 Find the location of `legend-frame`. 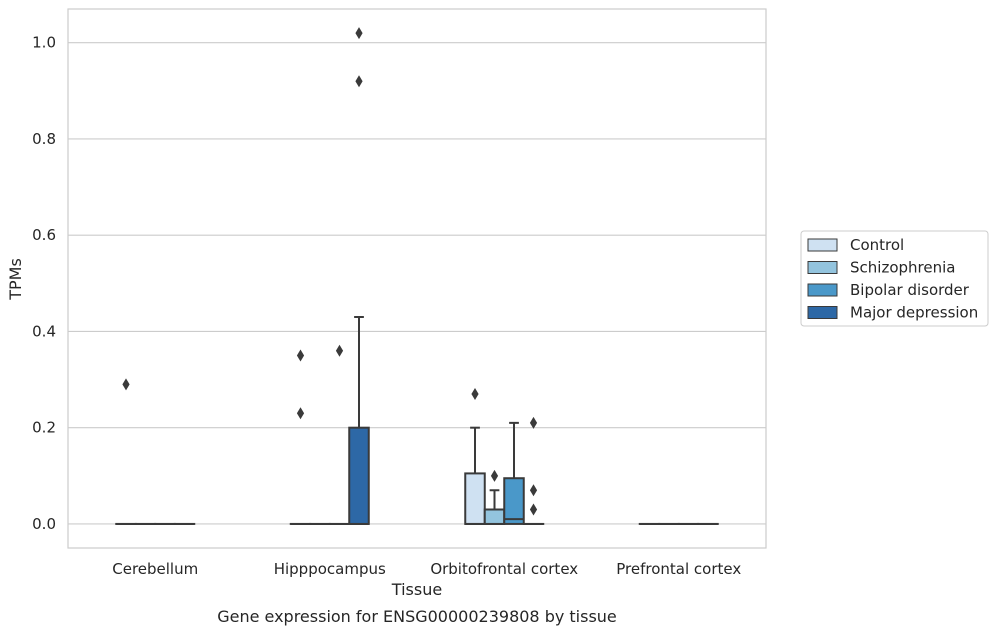

legend-frame is located at coordinates (894, 278).